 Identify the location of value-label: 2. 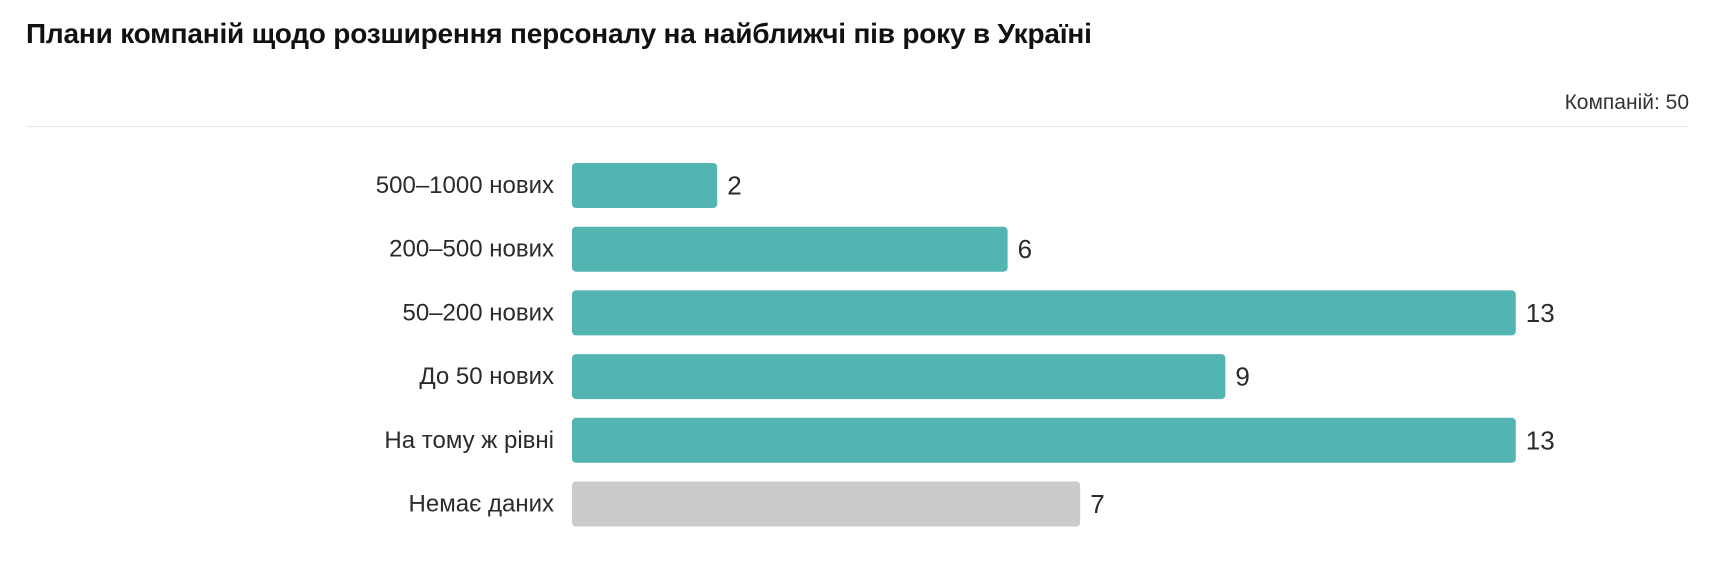
(734, 186).